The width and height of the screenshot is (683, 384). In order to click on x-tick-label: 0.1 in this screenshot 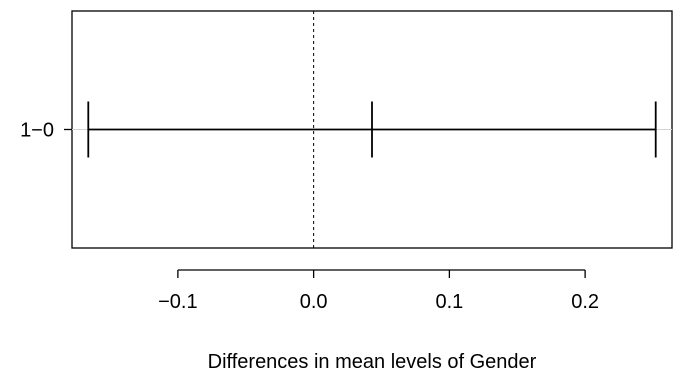, I will do `click(449, 302)`.